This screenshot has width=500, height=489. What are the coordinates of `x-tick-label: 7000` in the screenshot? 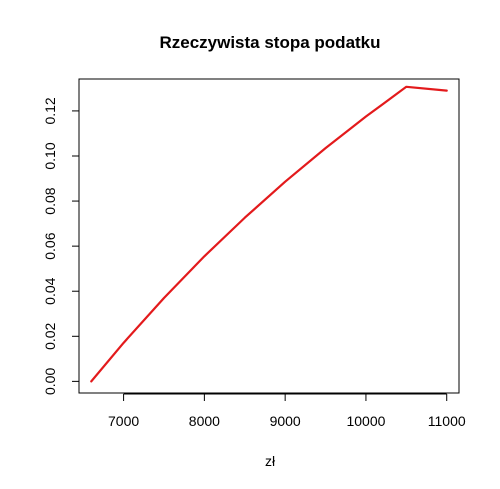 It's located at (123, 421).